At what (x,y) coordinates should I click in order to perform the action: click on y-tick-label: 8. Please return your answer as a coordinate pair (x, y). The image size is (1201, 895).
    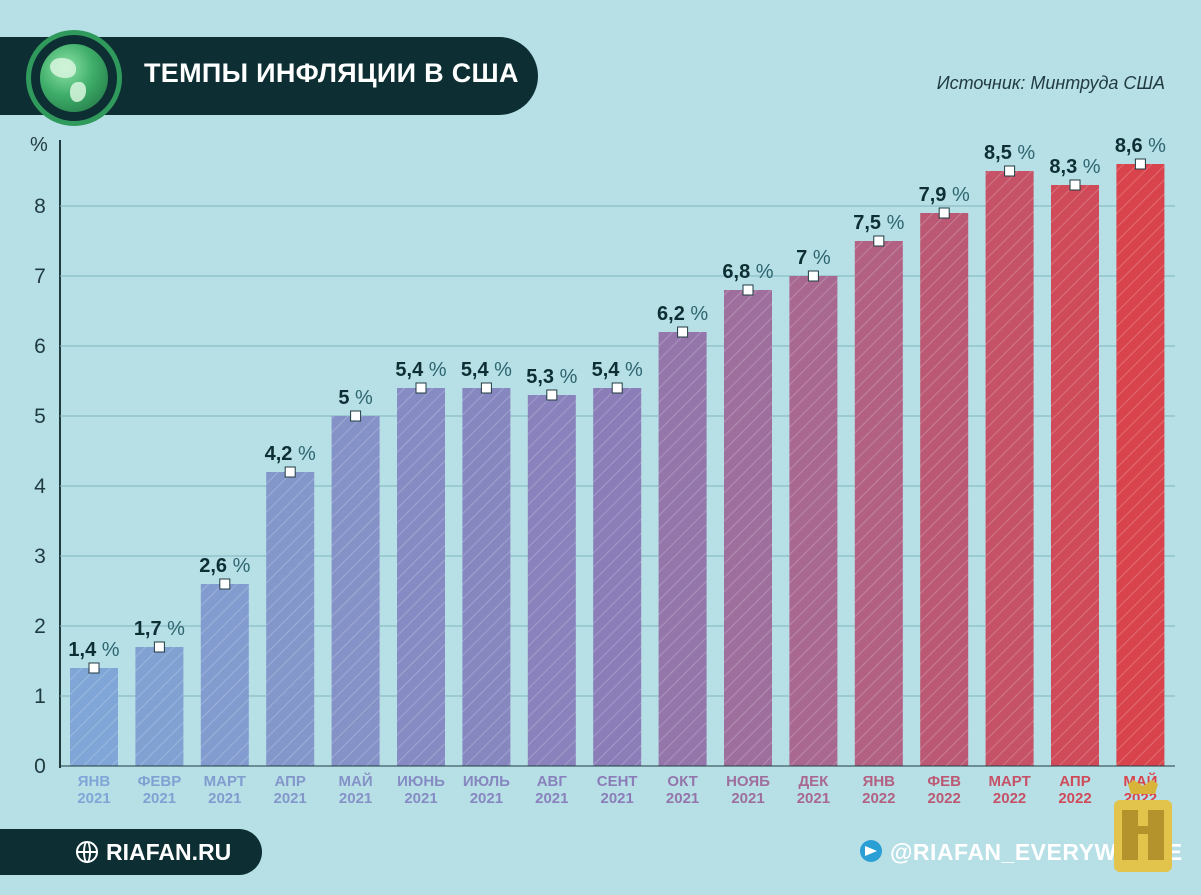
    Looking at the image, I should click on (40, 206).